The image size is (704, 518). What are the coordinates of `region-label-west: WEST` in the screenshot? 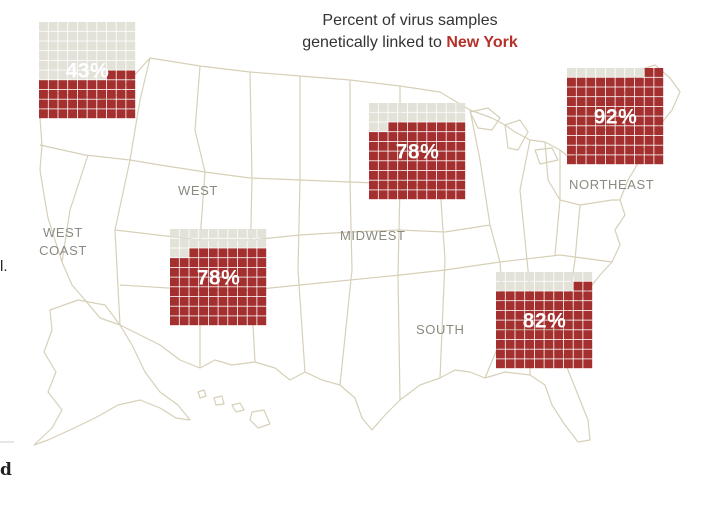 It's located at (198, 190).